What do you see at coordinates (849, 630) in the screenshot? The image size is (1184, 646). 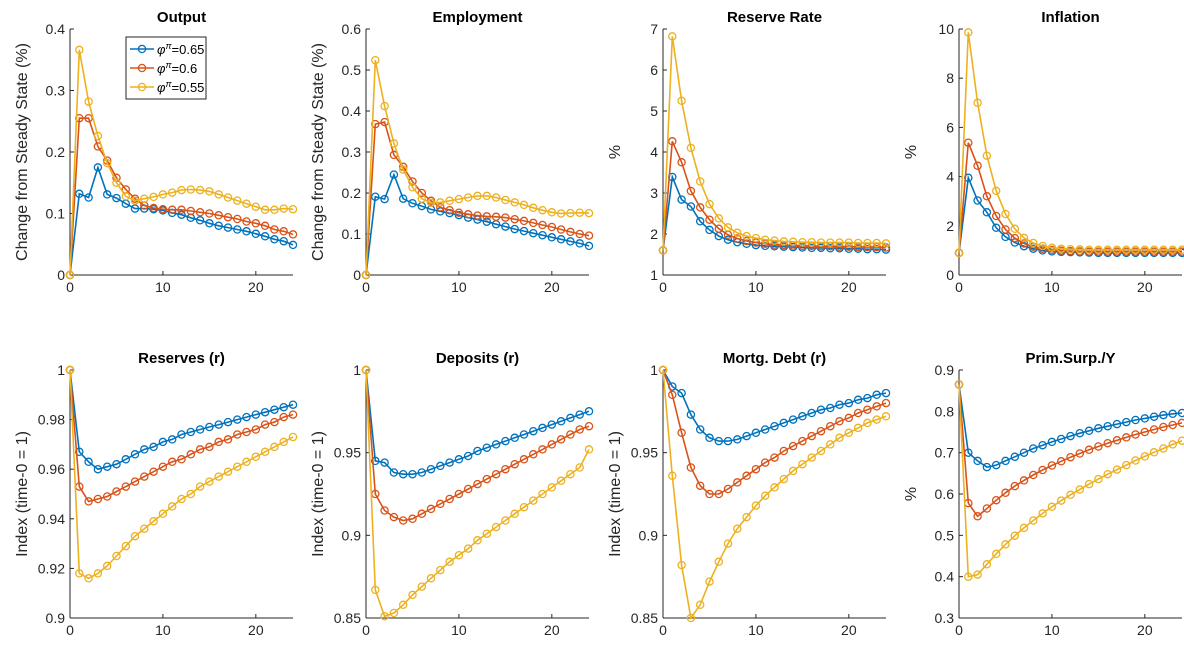 I see `x-tick-label: 20` at bounding box center [849, 630].